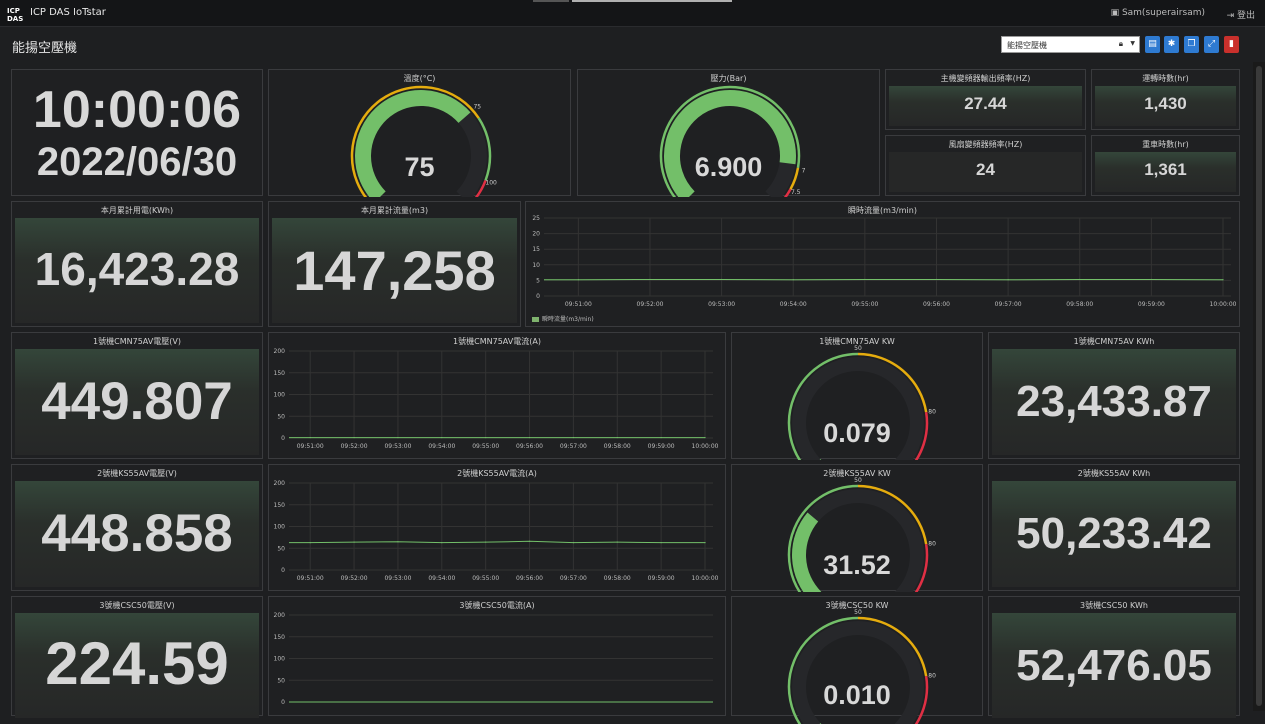 The height and width of the screenshot is (724, 1265). Describe the element at coordinates (1165, 170) in the screenshot. I see `load-hours-value: 1,361` at that location.